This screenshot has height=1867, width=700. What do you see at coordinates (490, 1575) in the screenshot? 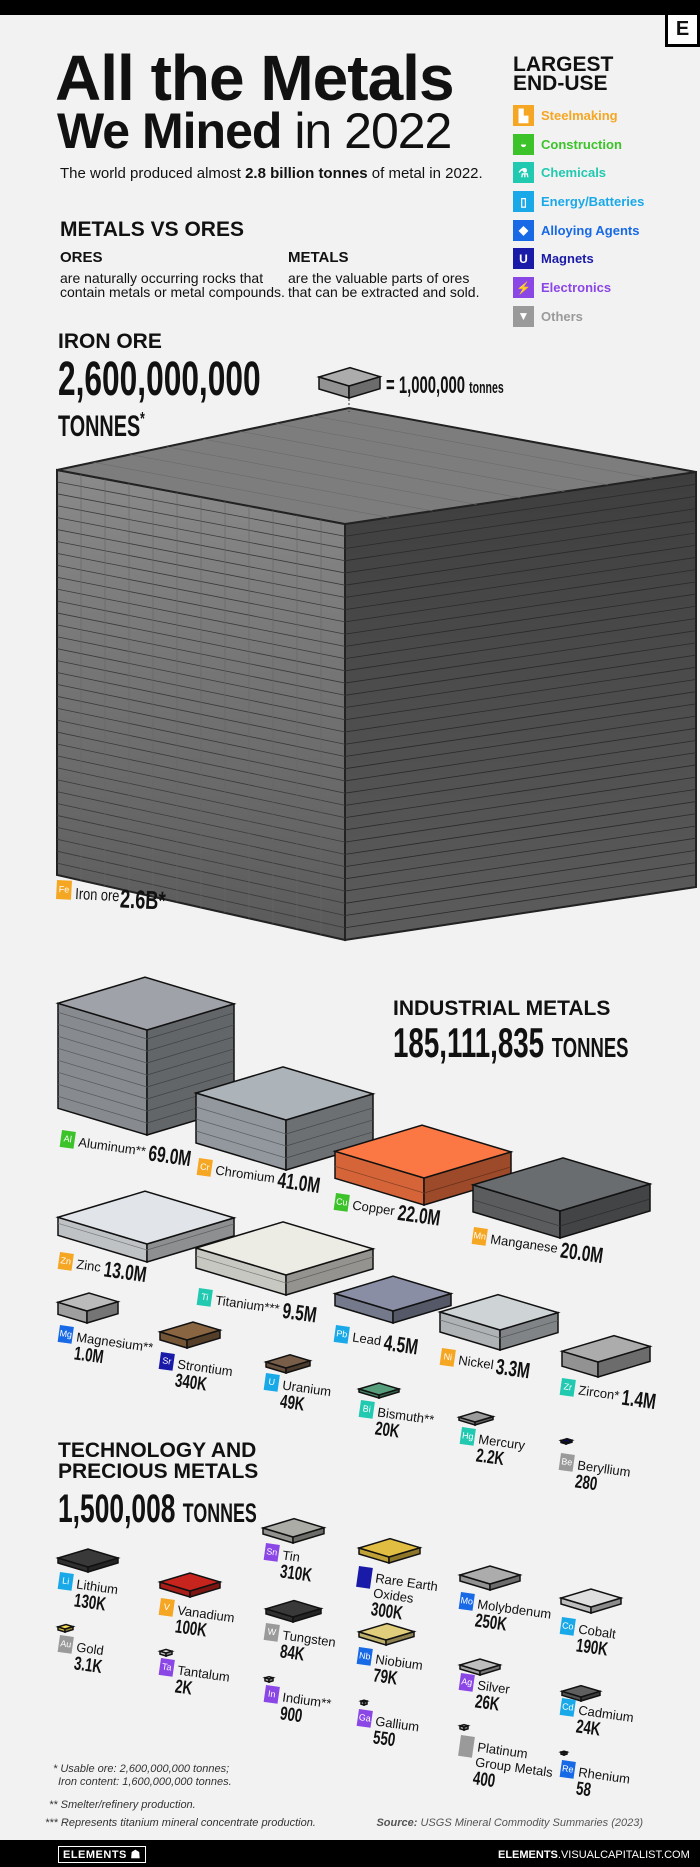
I see `box-mo-top-face` at bounding box center [490, 1575].